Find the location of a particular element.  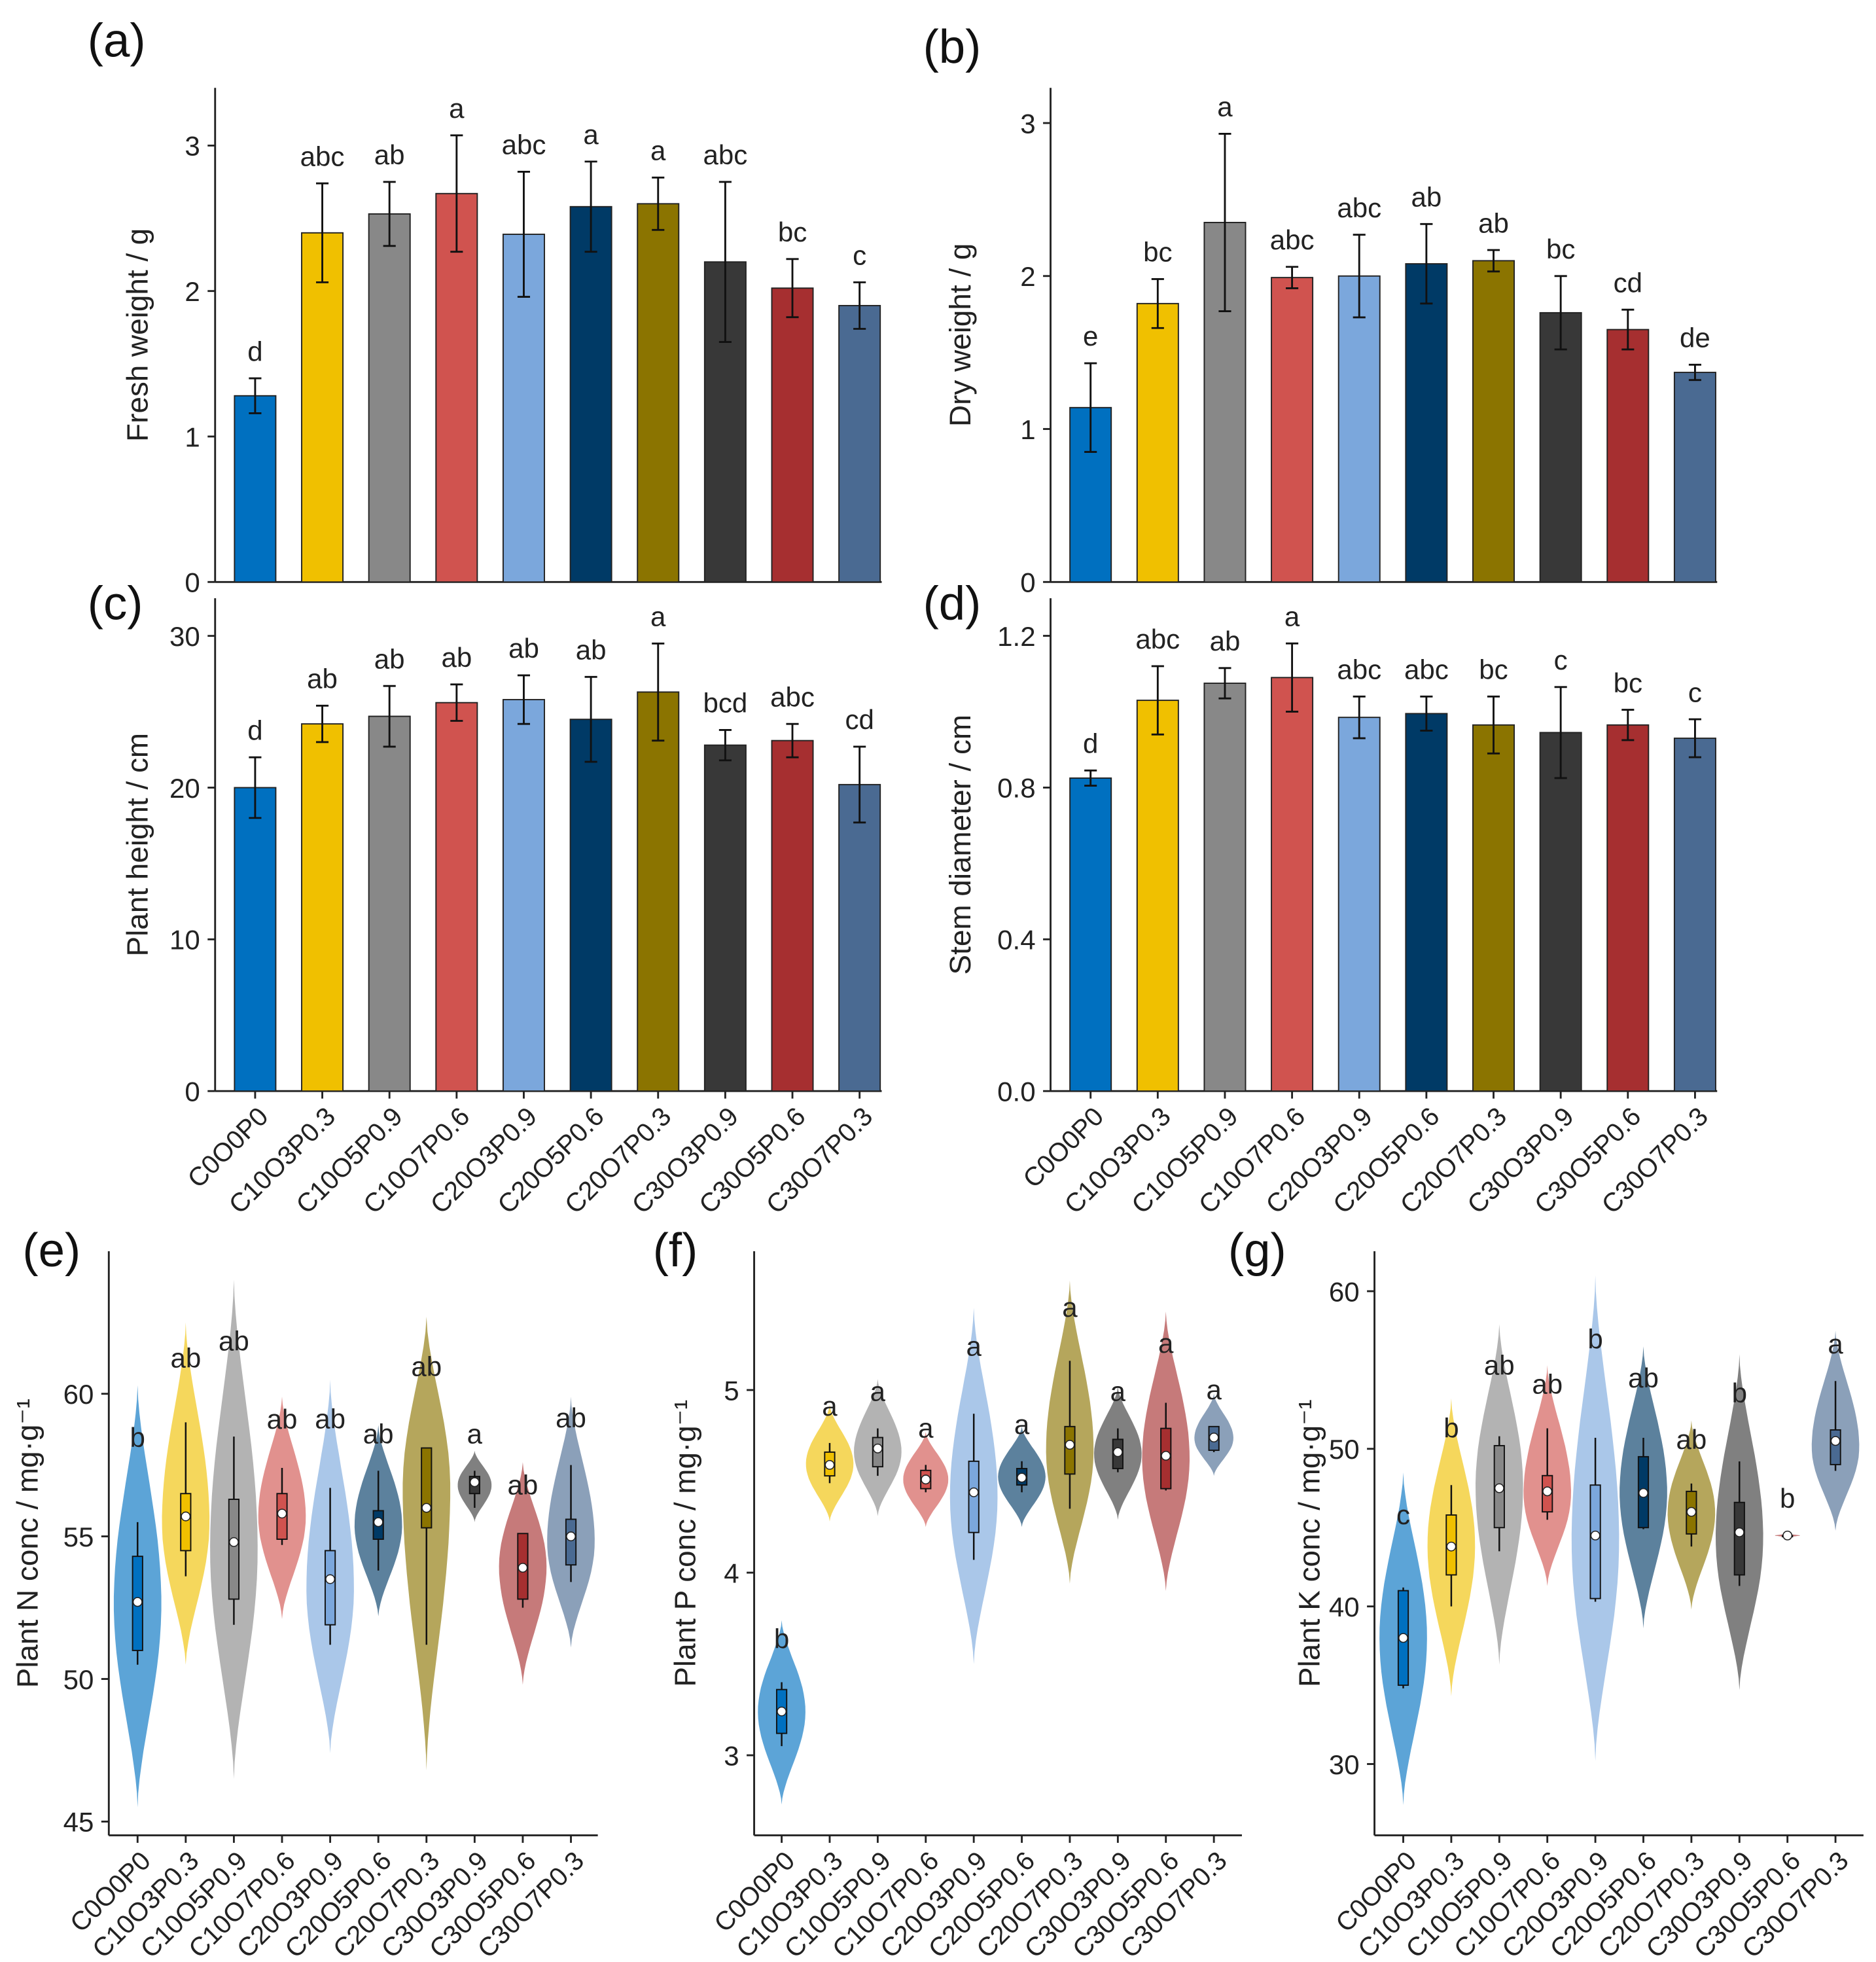

y-axis-title: Plant N conc / mg·g⁻¹ is located at coordinates (27, 1543).